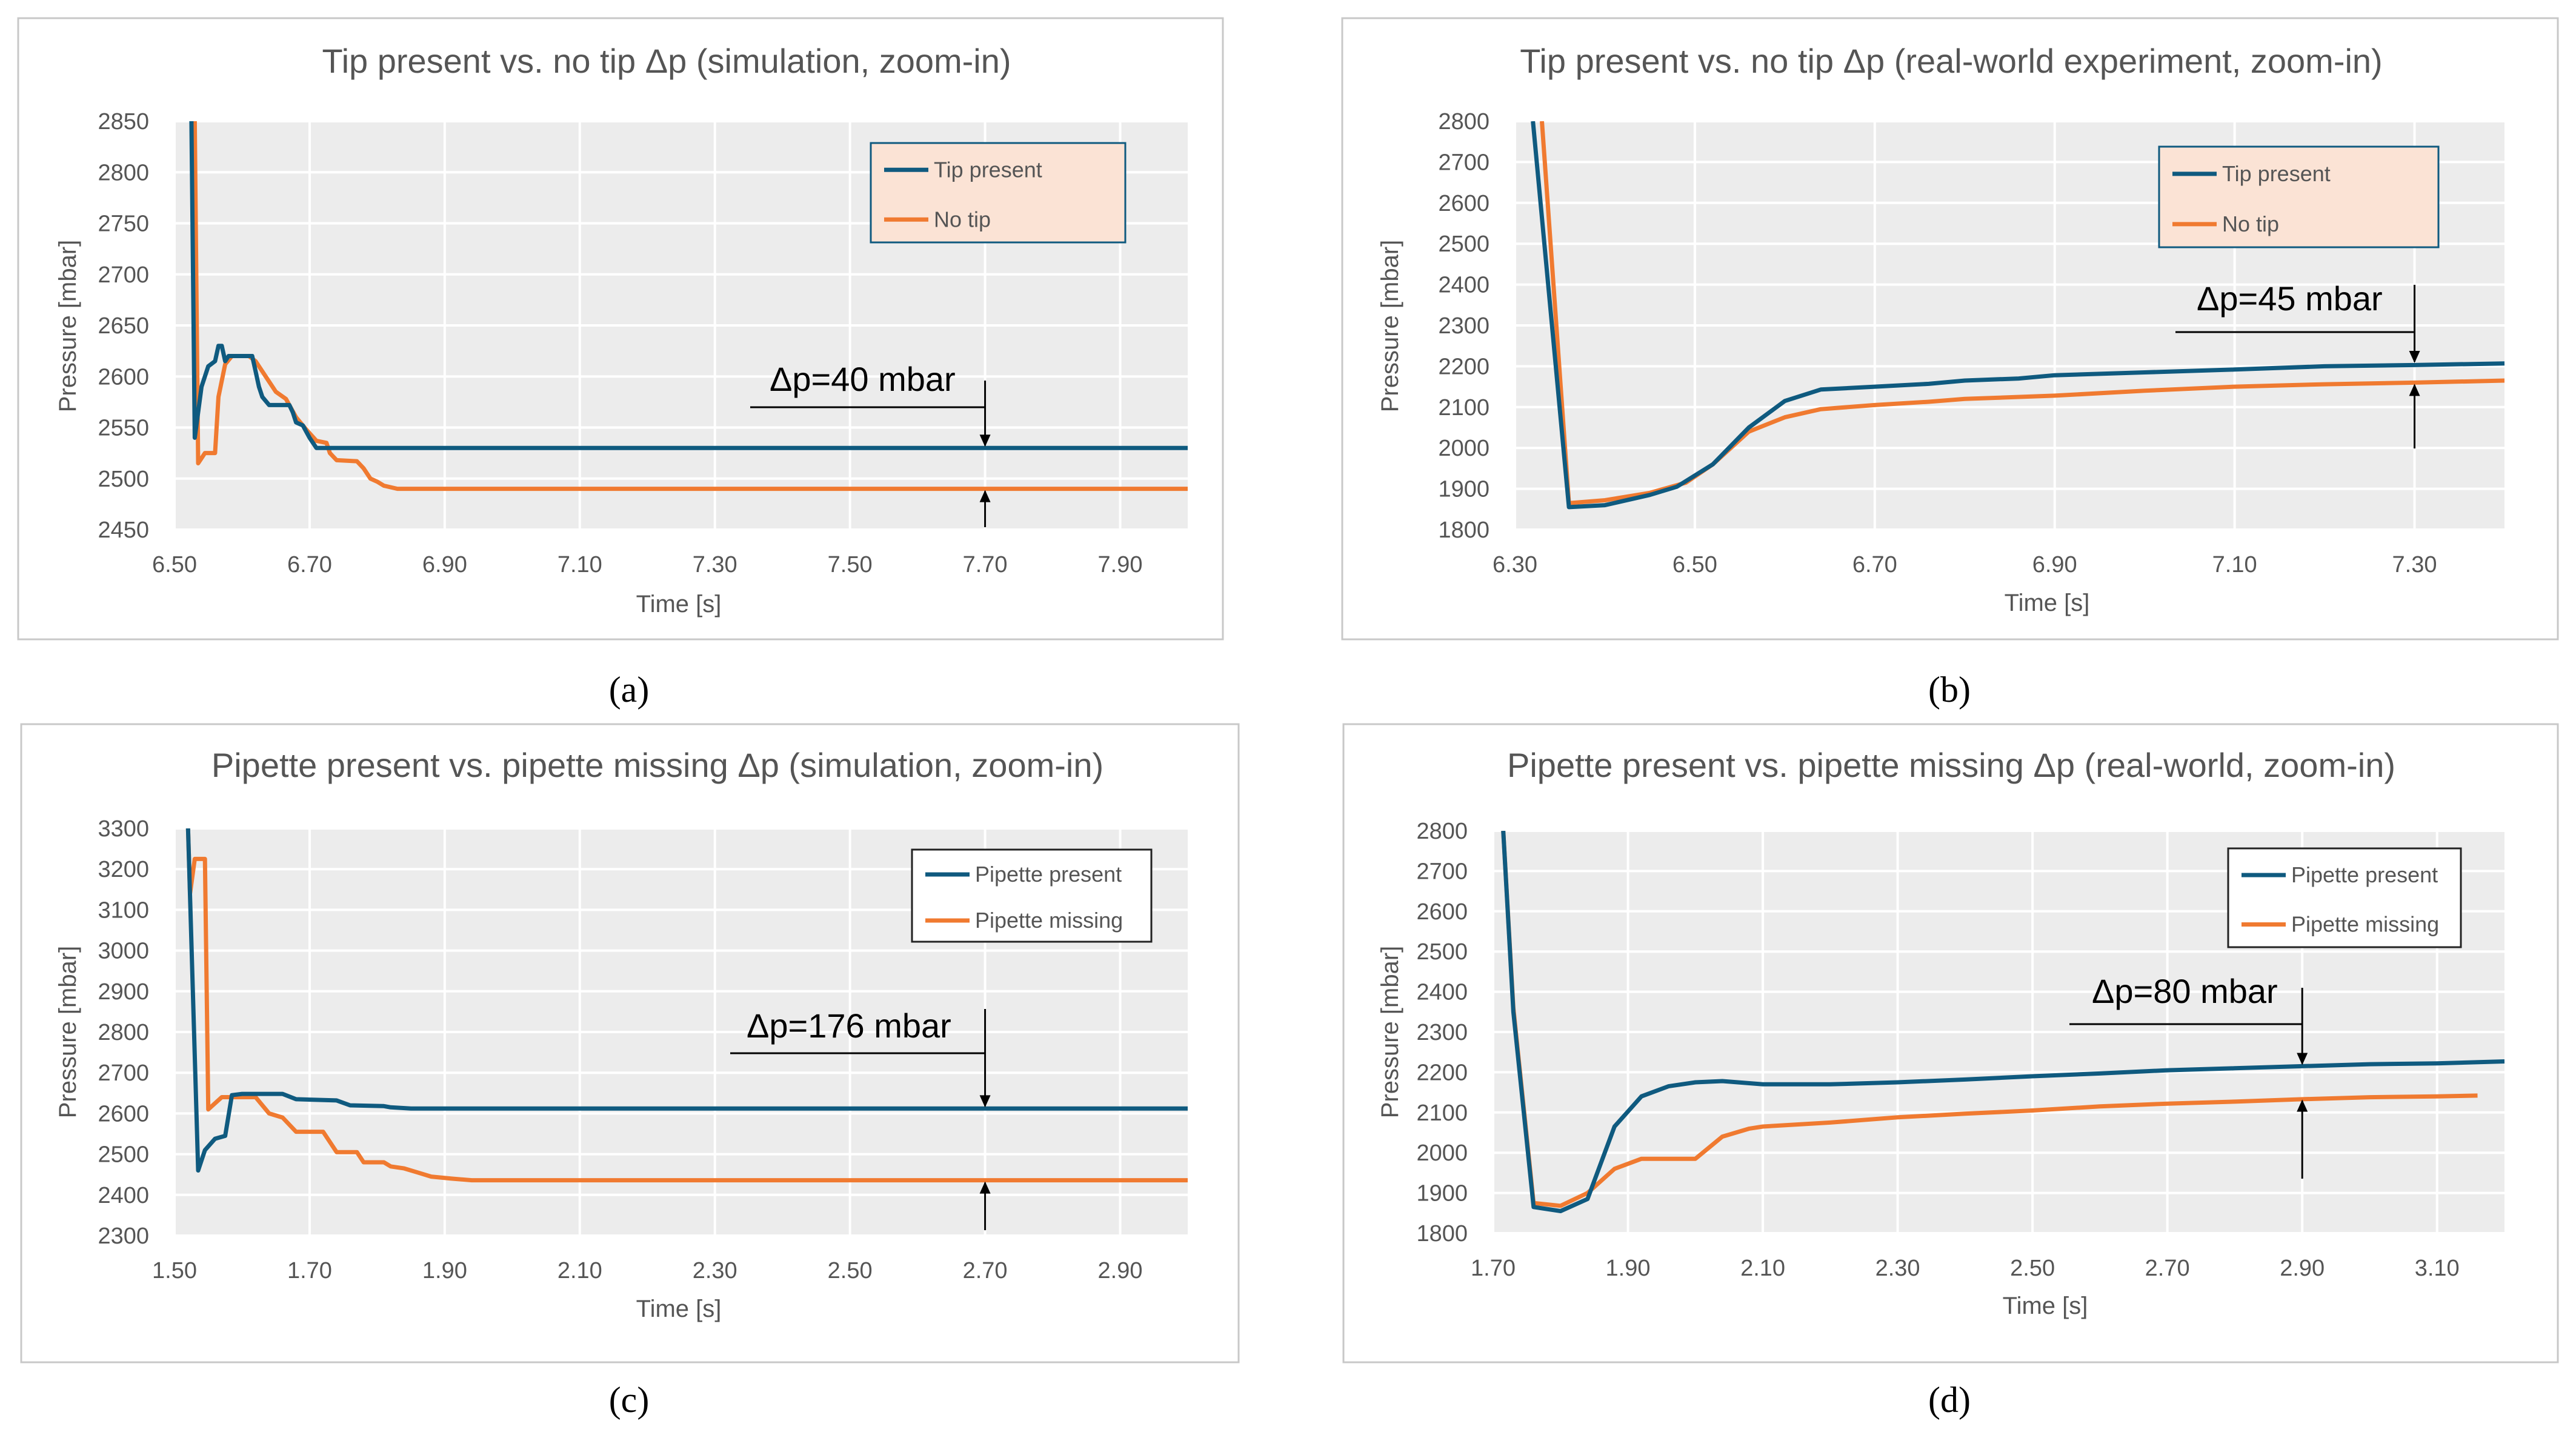 This screenshot has height=1435, width=2576. Describe the element at coordinates (123, 829) in the screenshot. I see `y-tick-label: 3300` at that location.